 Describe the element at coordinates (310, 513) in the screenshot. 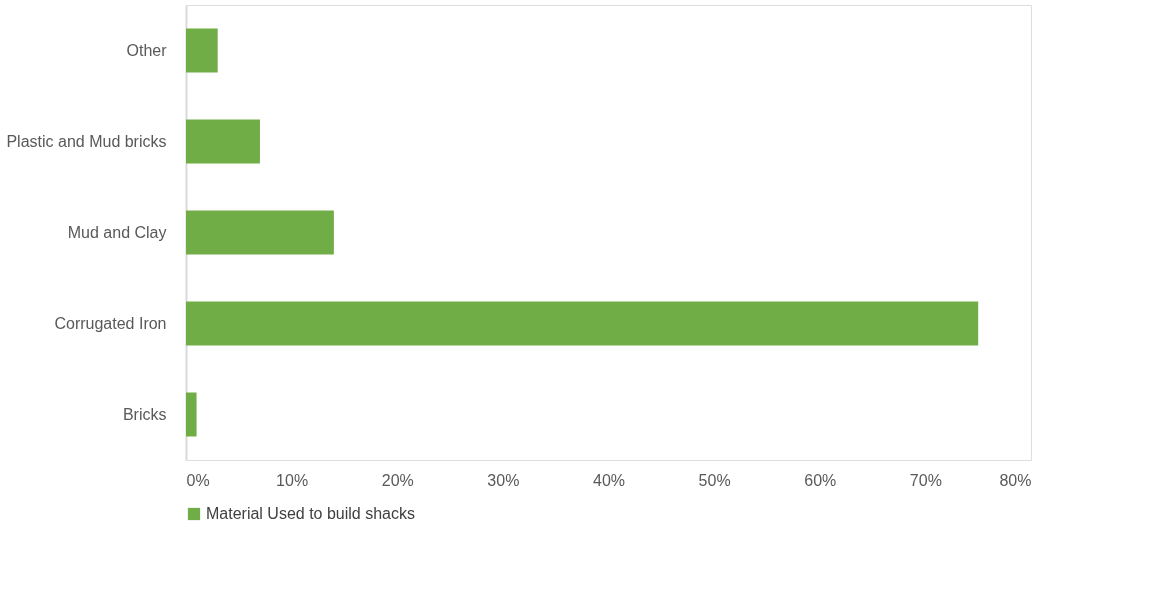

I see `legend-label: Material Used to build shacks` at that location.